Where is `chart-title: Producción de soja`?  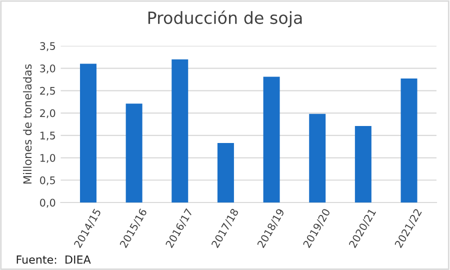
chart-title: Producción de soja is located at coordinates (225, 19).